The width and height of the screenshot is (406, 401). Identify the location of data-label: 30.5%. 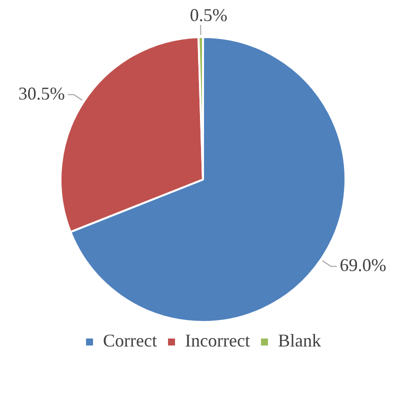
(41, 93).